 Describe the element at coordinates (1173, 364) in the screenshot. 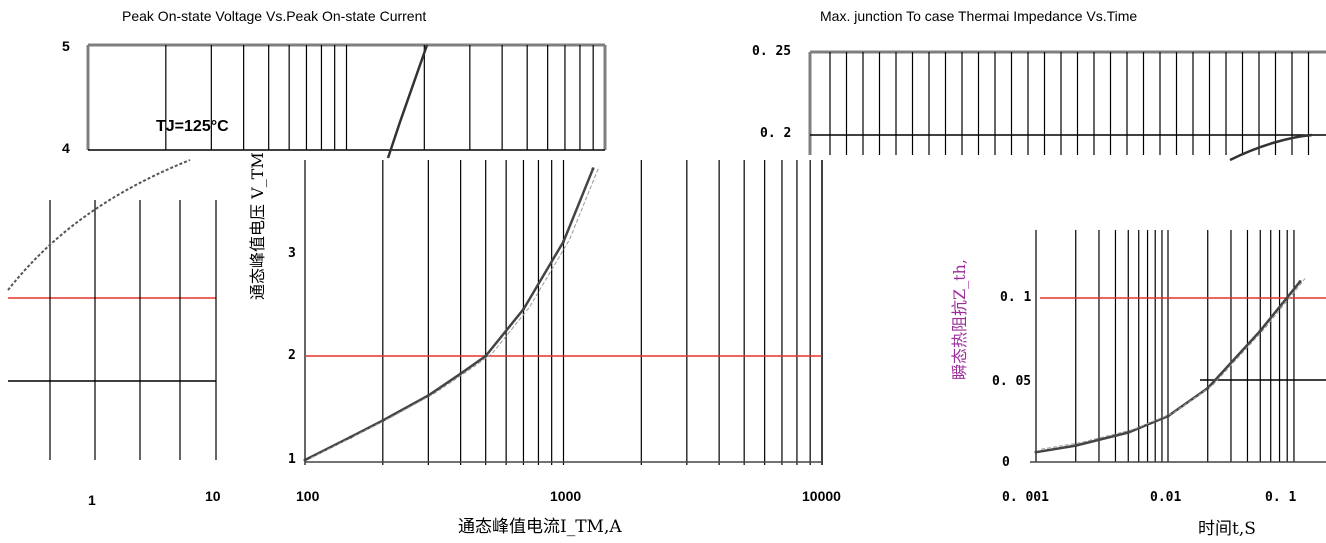

I see `right-series-line-shadow` at that location.